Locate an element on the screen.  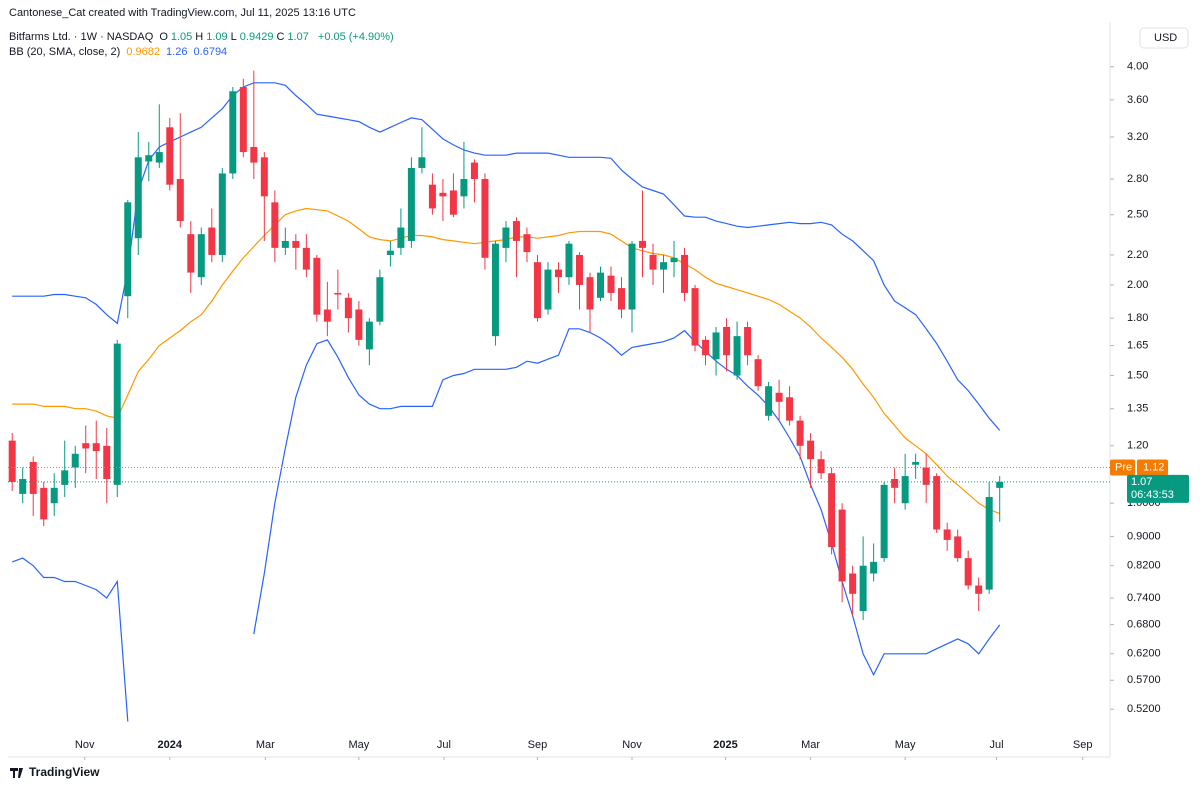
price-tag-value: 1.07 is located at coordinates (1141, 482).